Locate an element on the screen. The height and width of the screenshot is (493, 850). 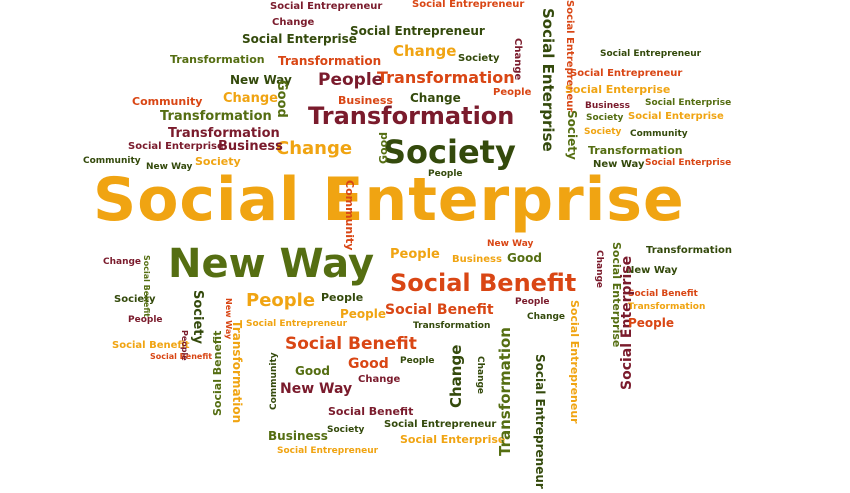
word-transformation-vertical: Transformation is located at coordinates (505, 391).